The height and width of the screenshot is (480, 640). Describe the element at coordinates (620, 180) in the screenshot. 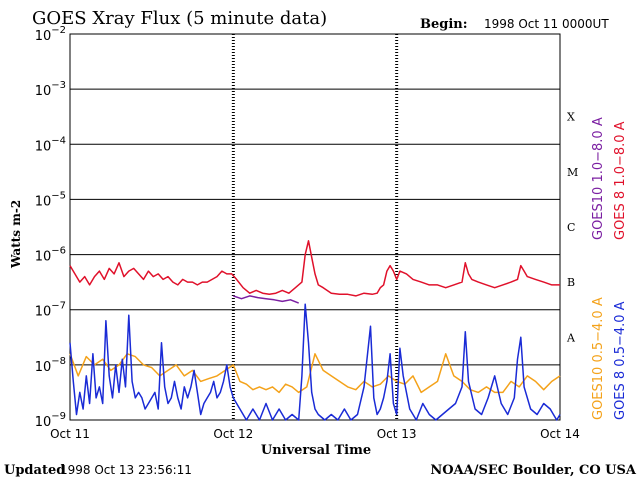

I see `legend-entry: GOES 8 1.0−8.0 A` at that location.